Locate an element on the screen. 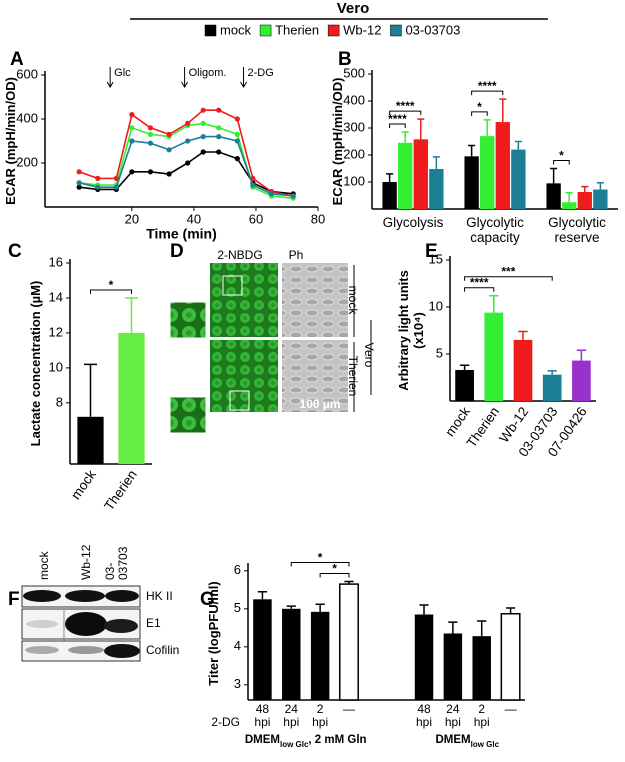 The image size is (625, 762). annotation: Oligom. is located at coordinates (208, 73).